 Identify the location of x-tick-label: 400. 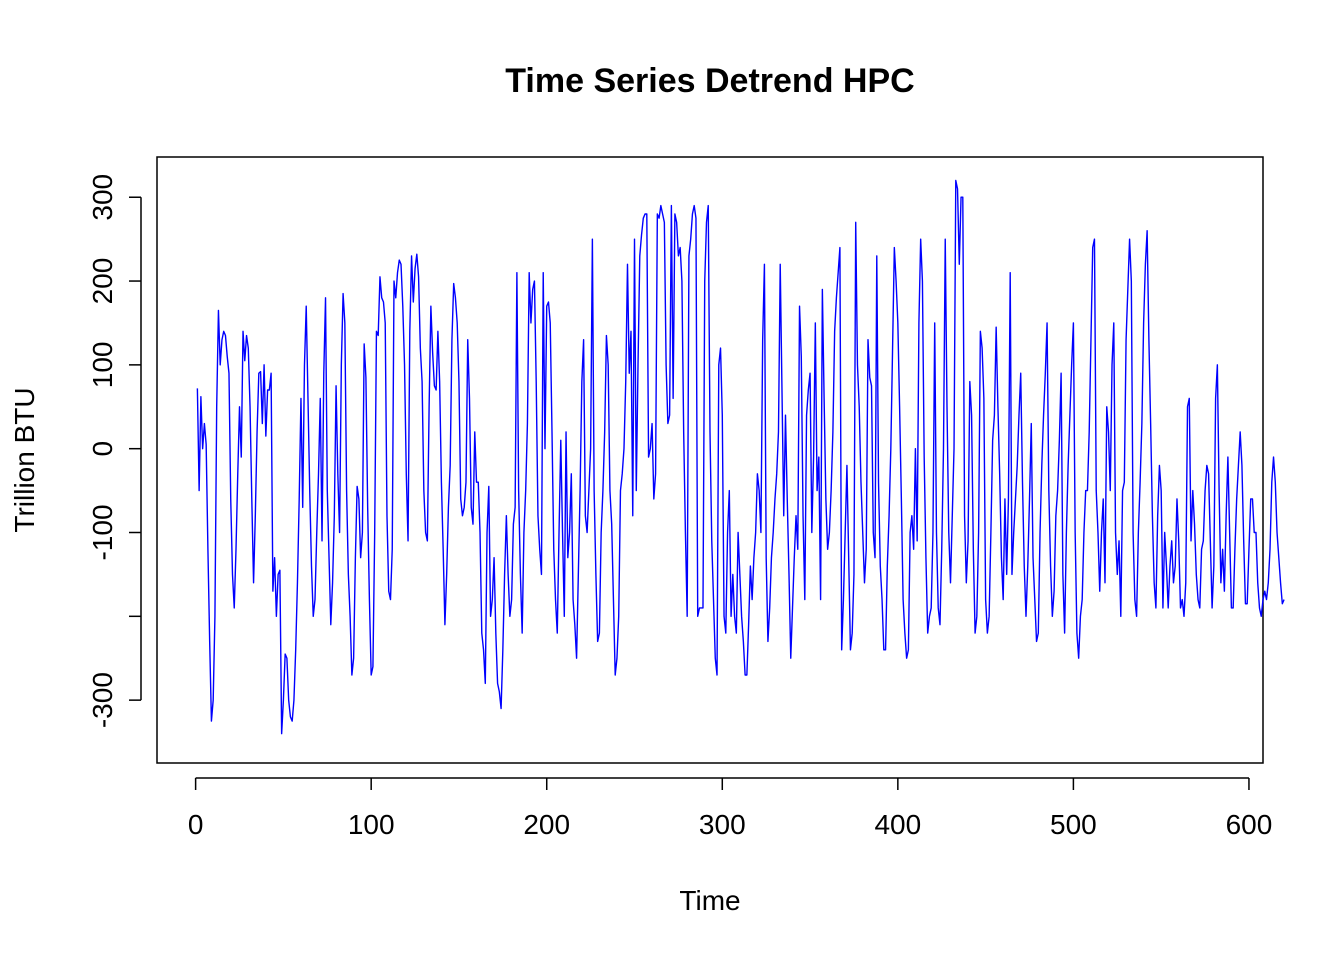
(897, 824).